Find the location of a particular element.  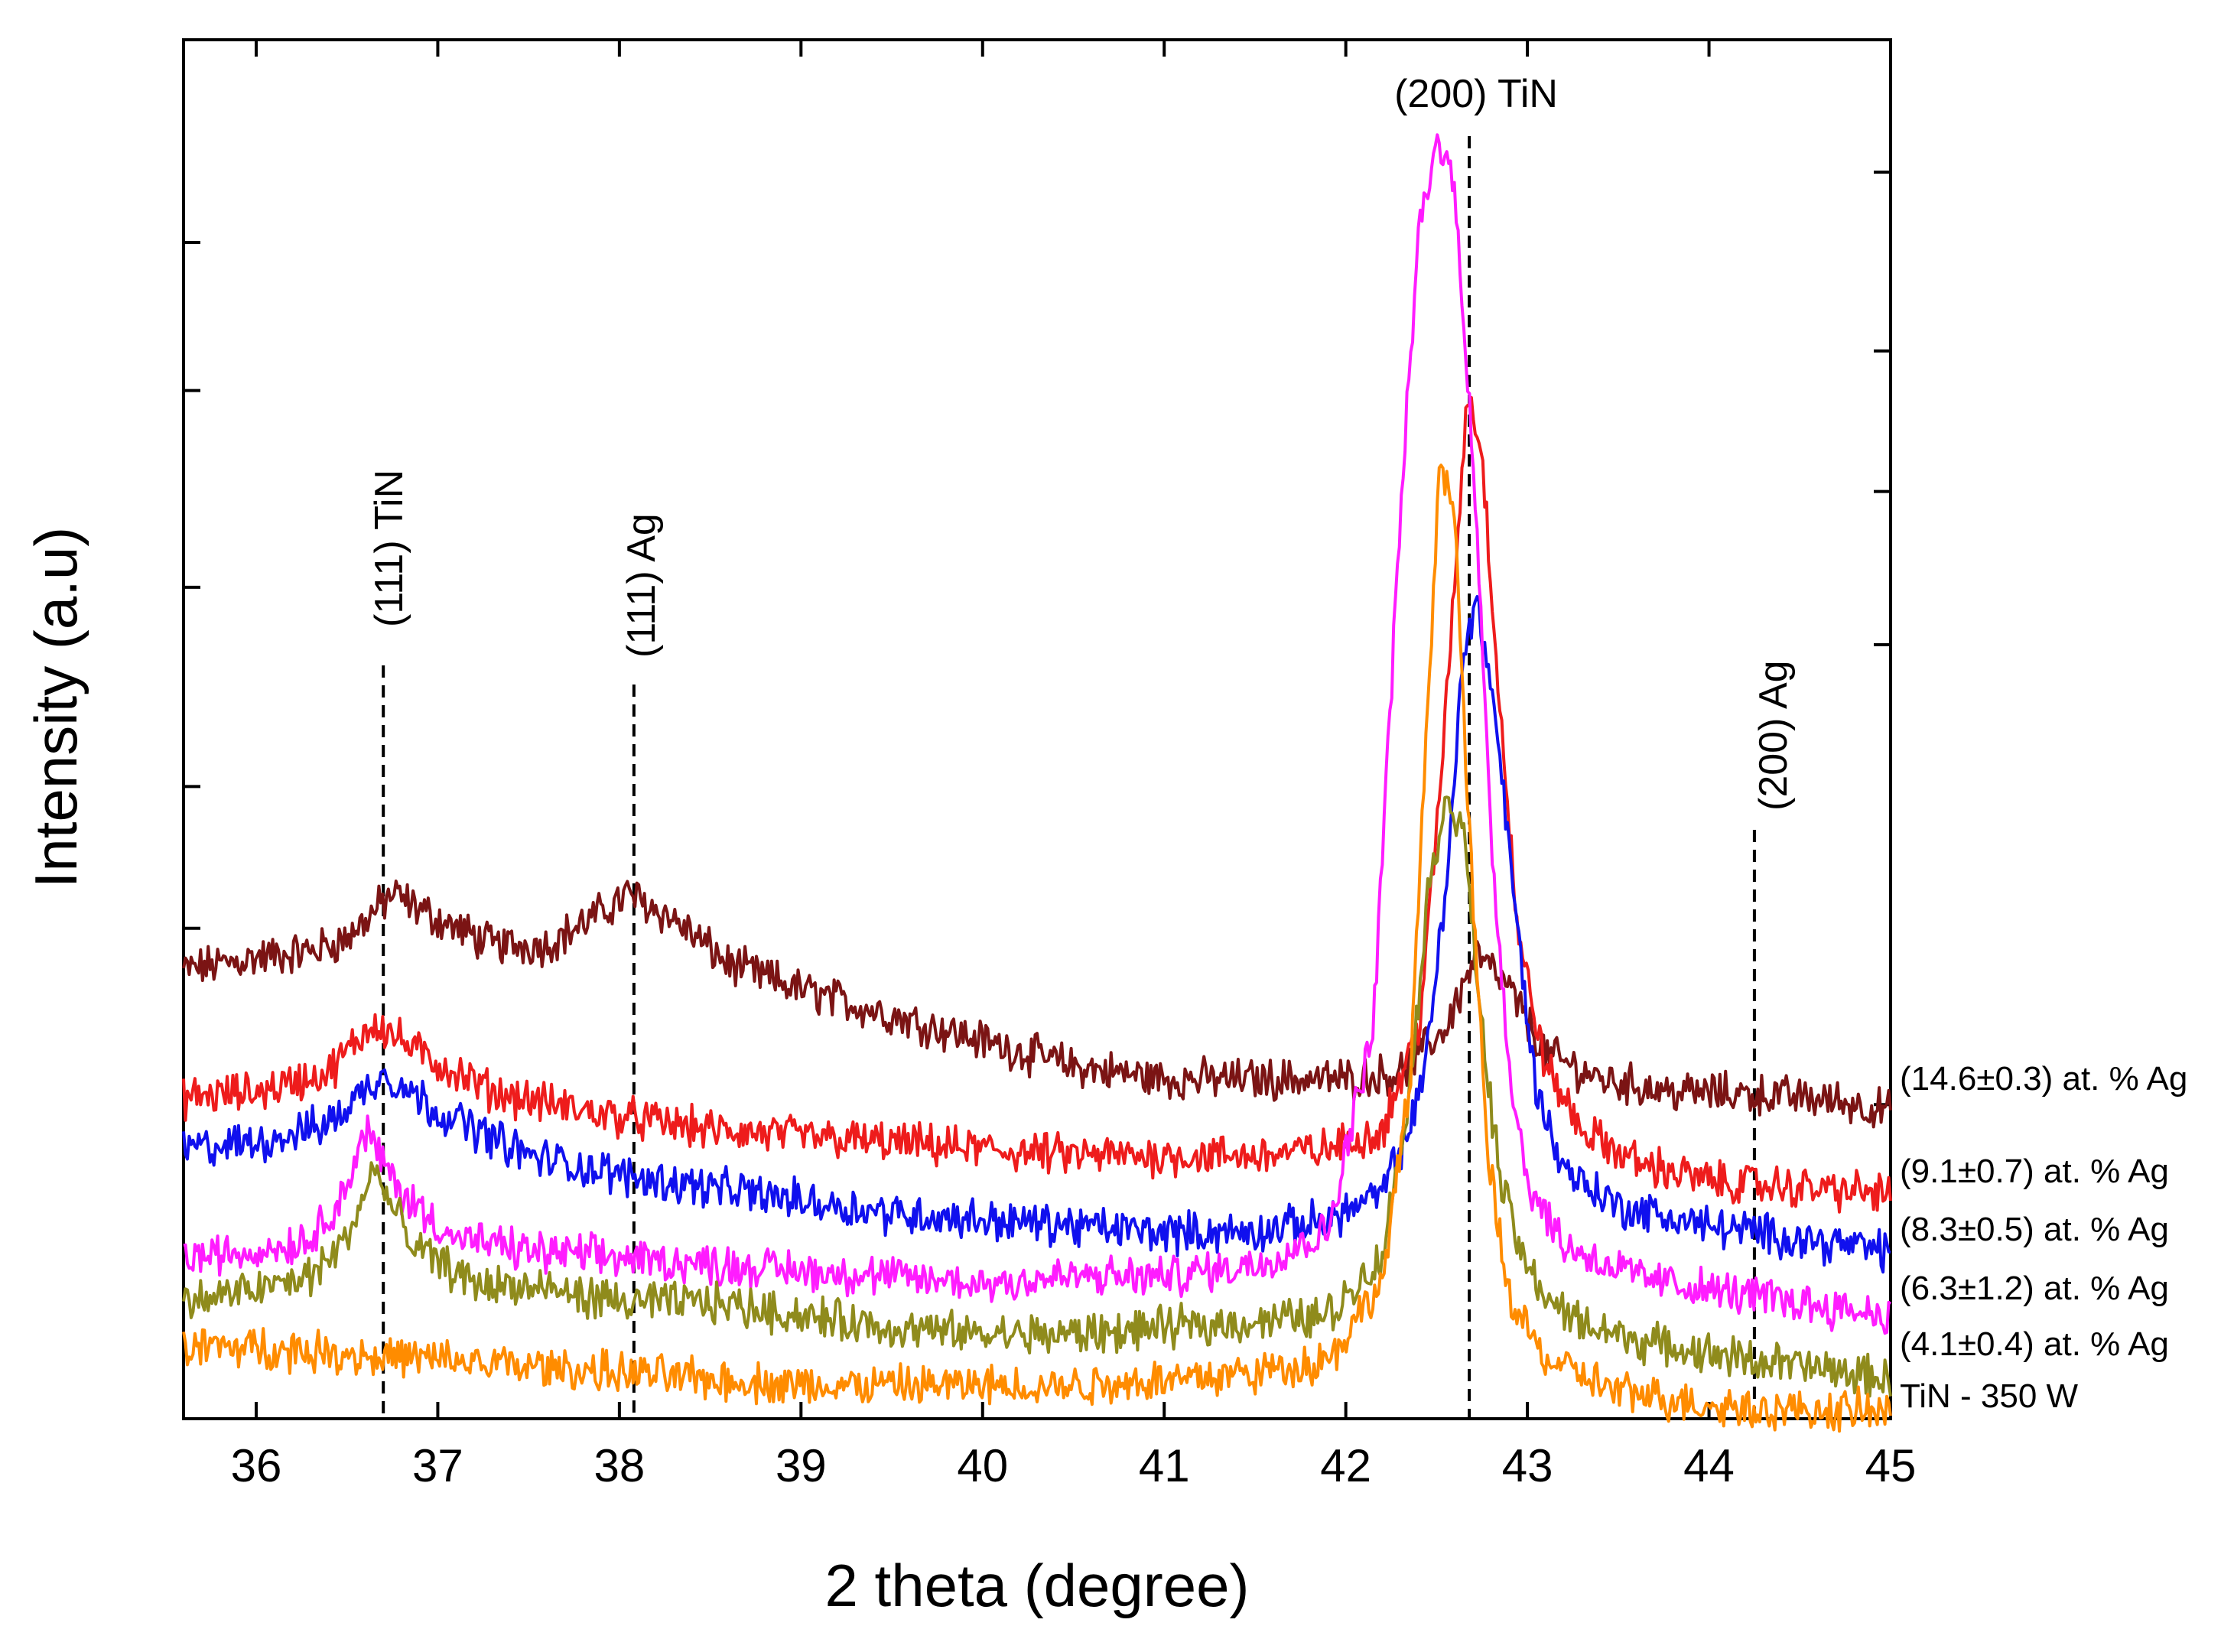

x-tick-label: 37 is located at coordinates (437, 1466).